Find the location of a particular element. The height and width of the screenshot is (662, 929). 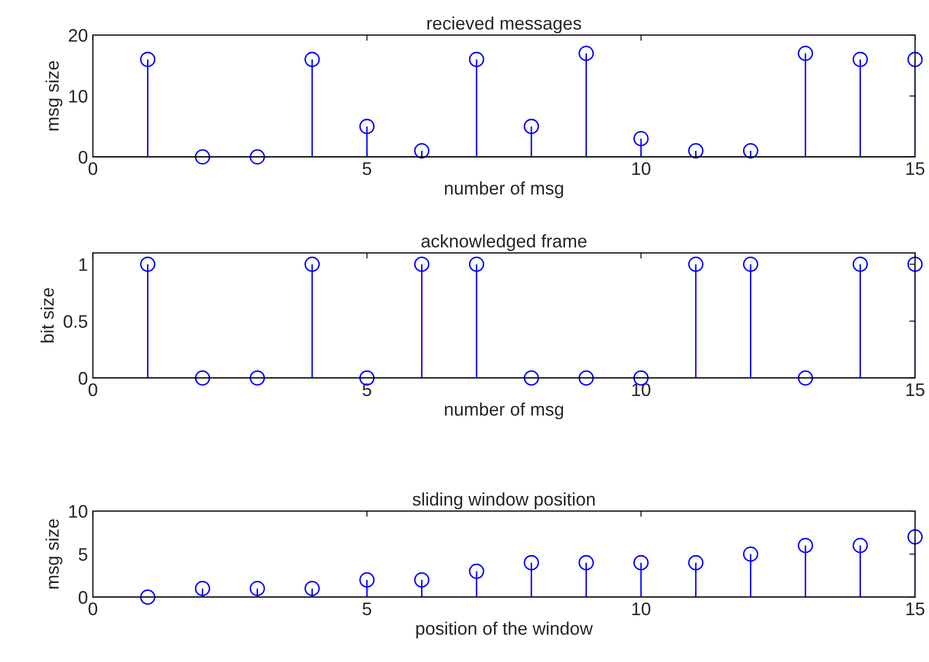

y-tick-label: 5 is located at coordinates (83, 554).